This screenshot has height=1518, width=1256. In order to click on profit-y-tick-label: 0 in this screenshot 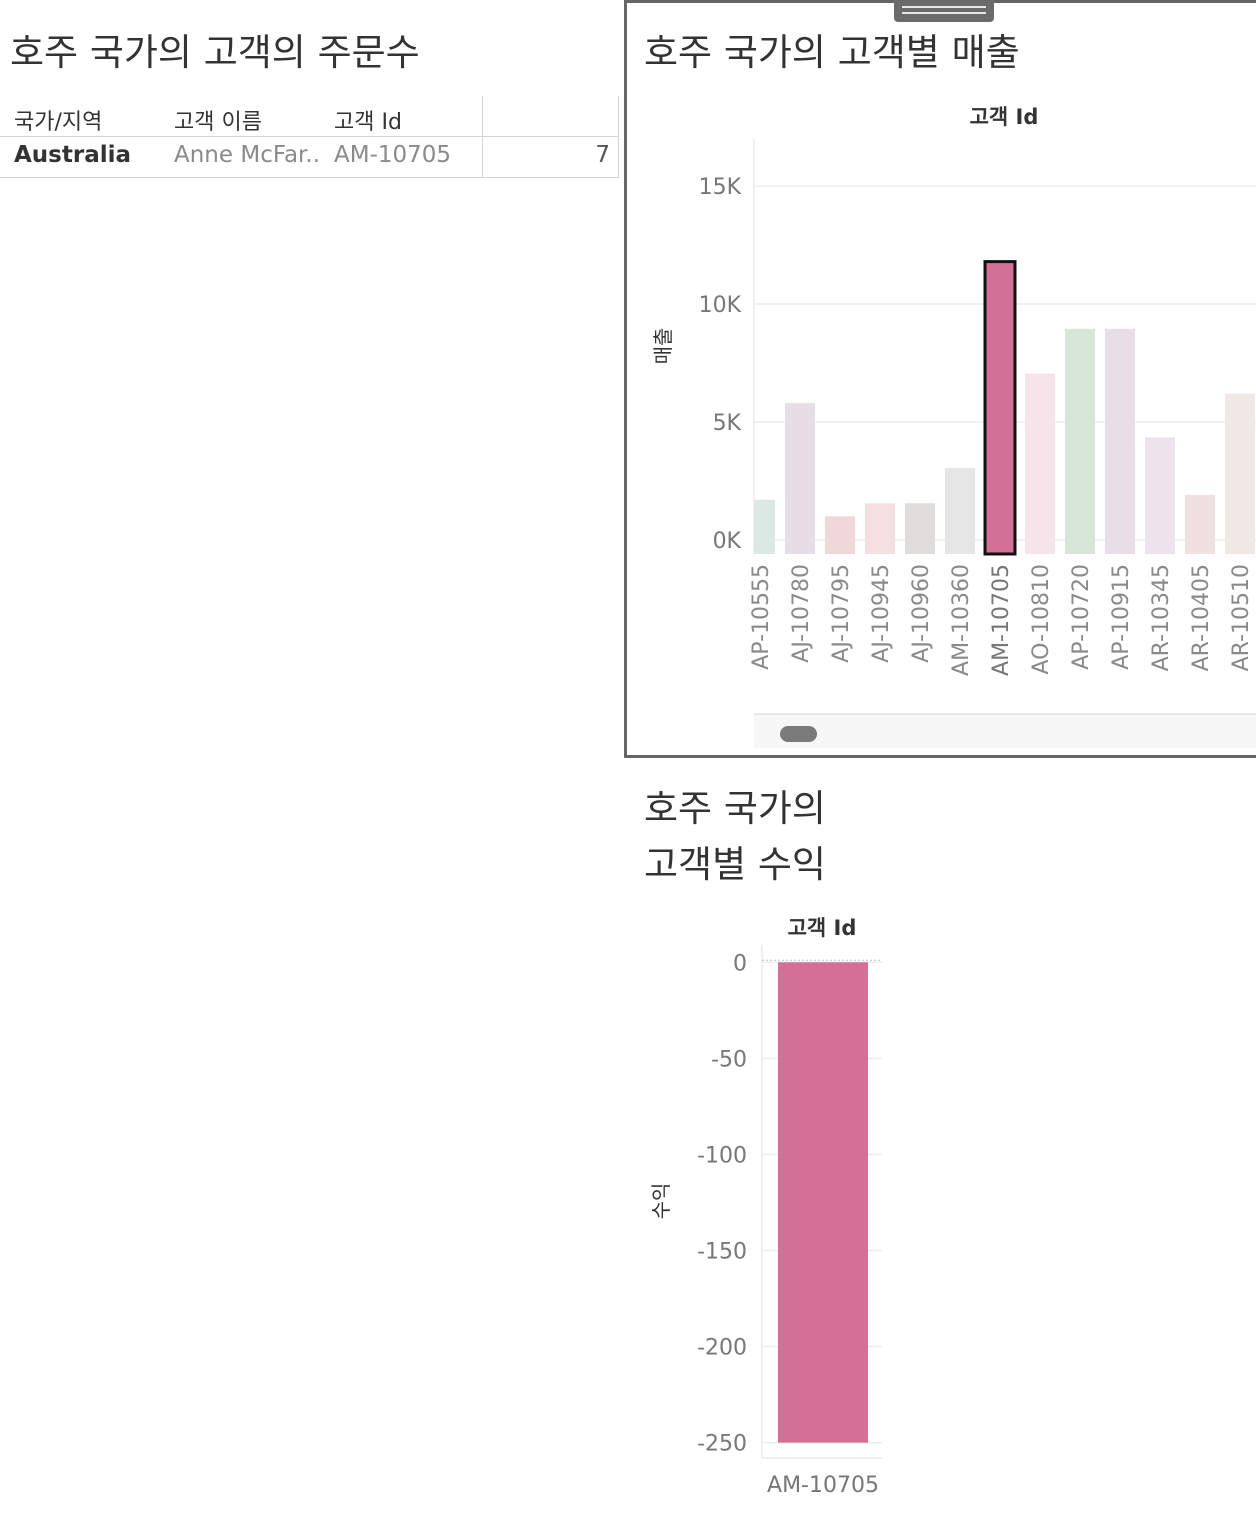, I will do `click(740, 963)`.